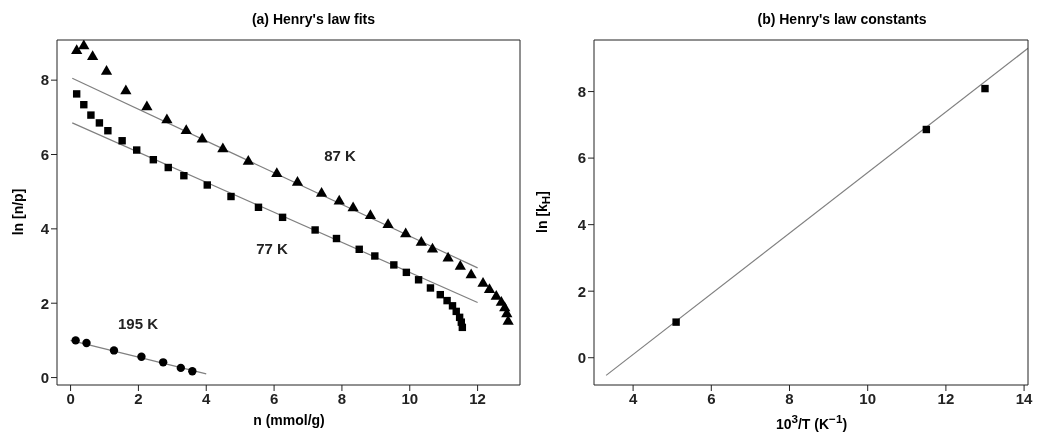 Image resolution: width=1042 pixels, height=440 pixels. What do you see at coordinates (289, 420) in the screenshot?
I see `x-axis-title: n (mmol/g)` at bounding box center [289, 420].